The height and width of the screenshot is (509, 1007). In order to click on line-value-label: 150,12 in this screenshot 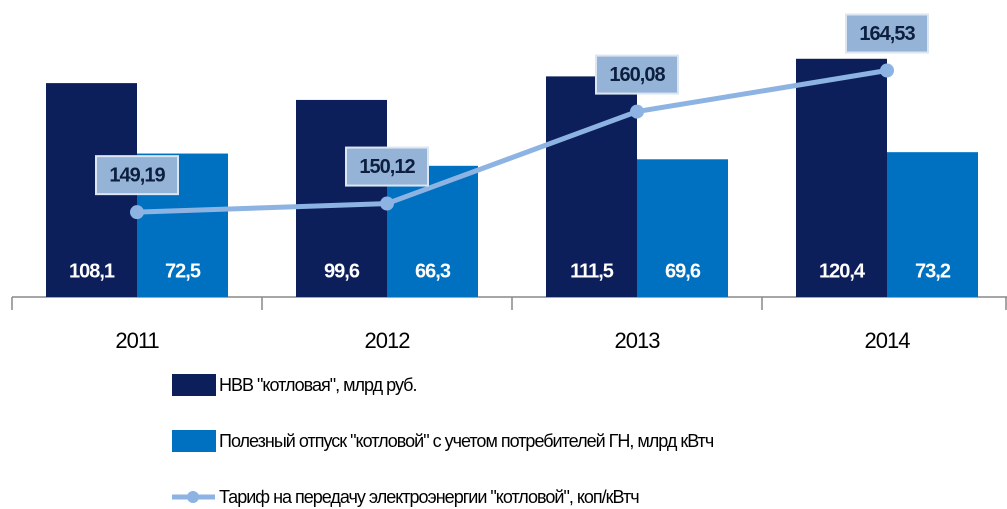, I will do `click(387, 167)`.